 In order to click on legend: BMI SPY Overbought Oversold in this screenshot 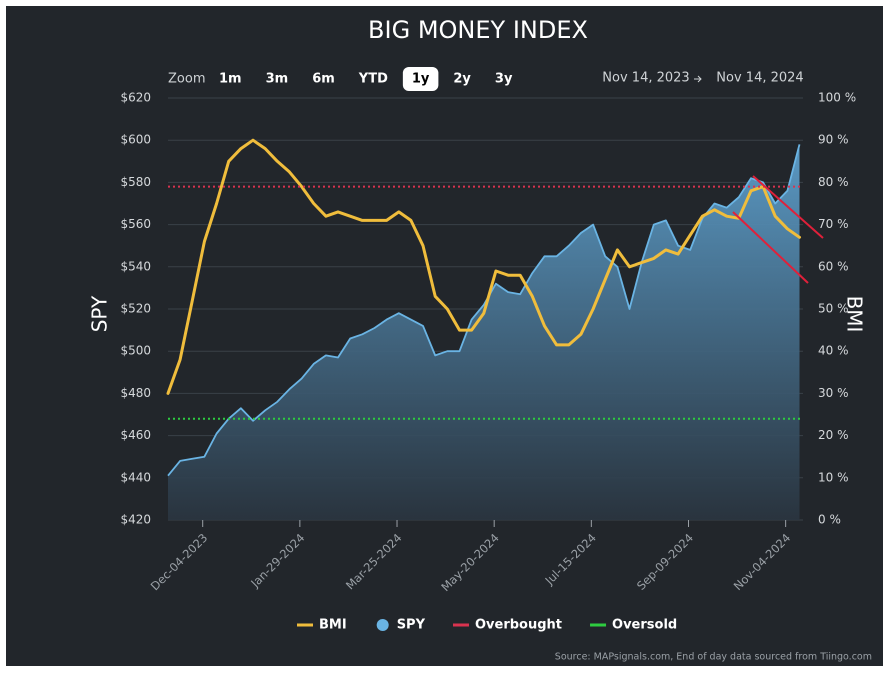, I will do `click(487, 625)`.